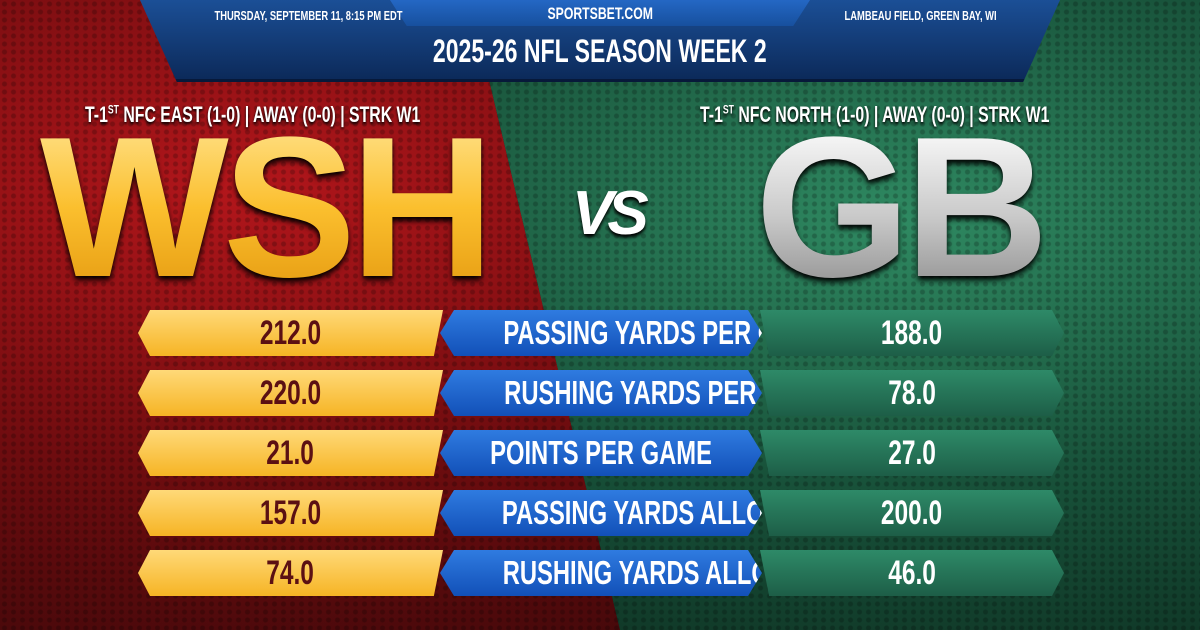 The width and height of the screenshot is (1200, 630). I want to click on venue: LAMBEAU FIELD, GREEN BAY, WI, so click(920, 15).